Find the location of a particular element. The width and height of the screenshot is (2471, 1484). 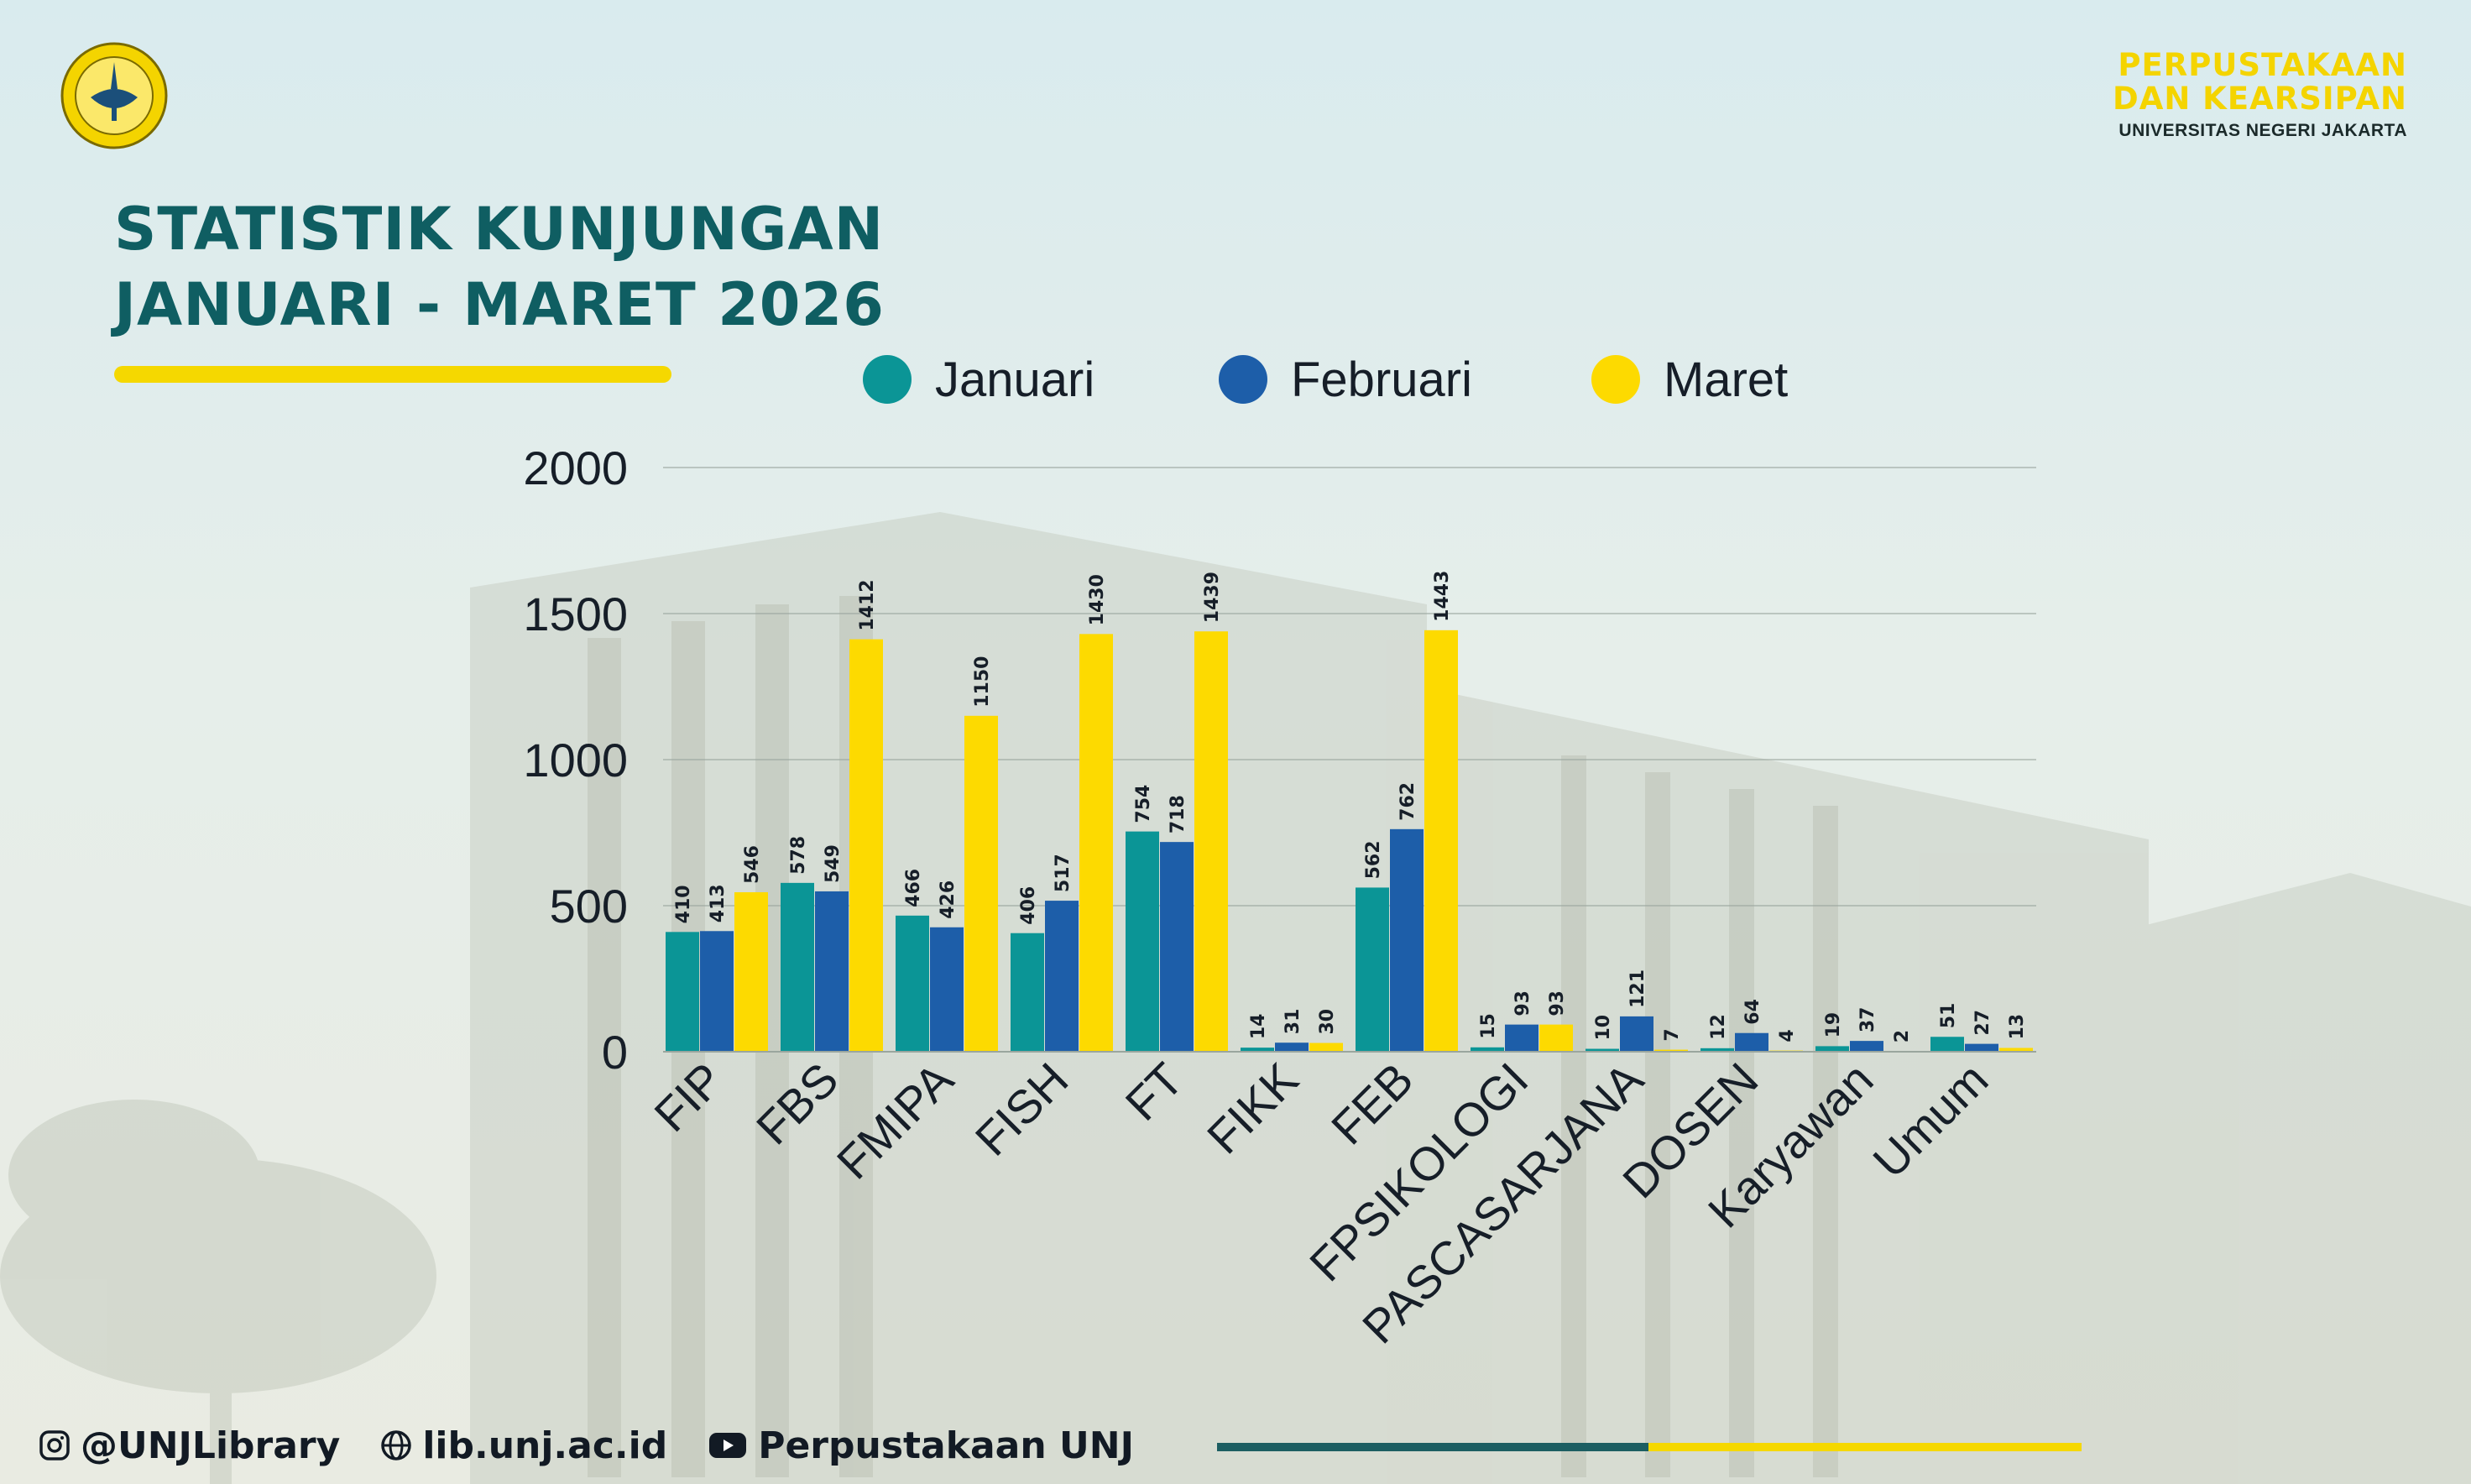

bar-januari-feb is located at coordinates (1372, 969).